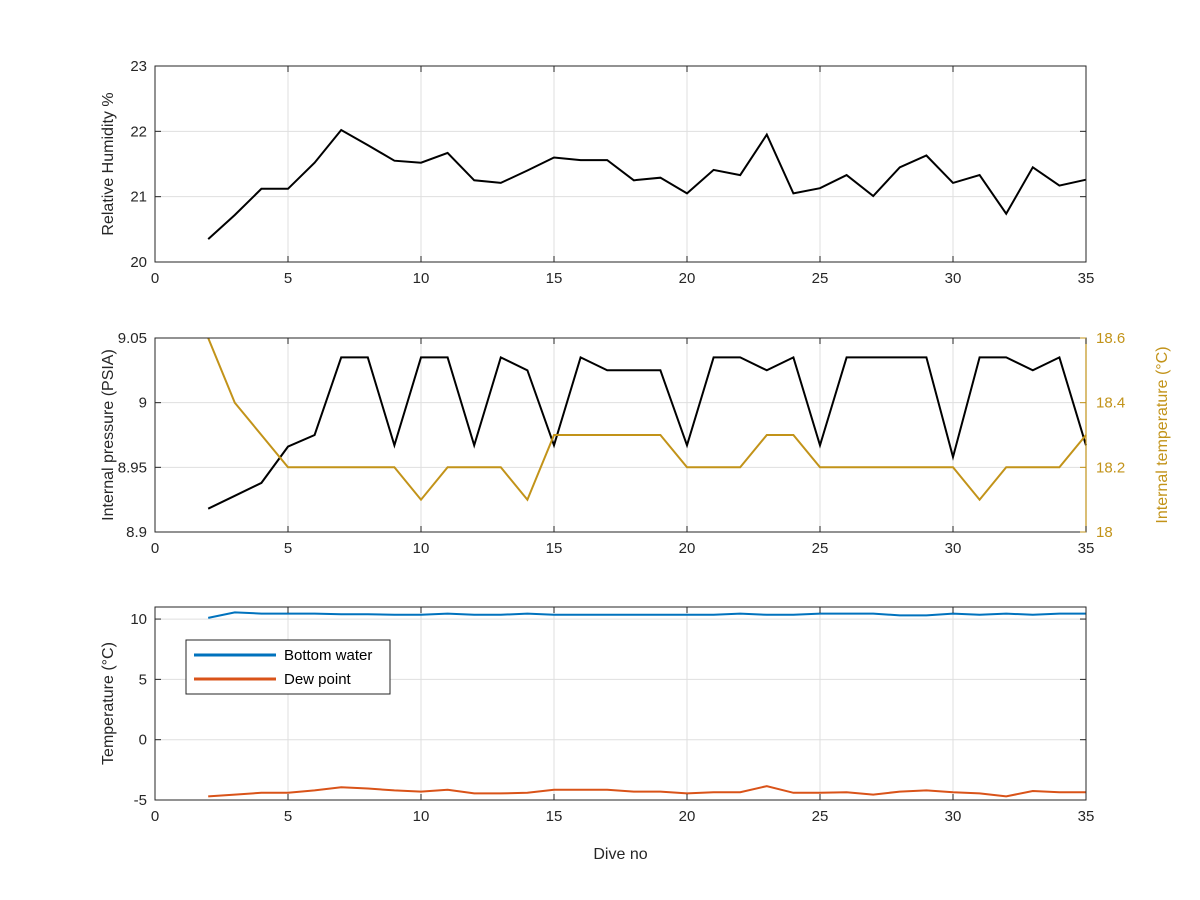 Image resolution: width=1200 pixels, height=900 pixels. Describe the element at coordinates (620, 854) in the screenshot. I see `dive-no-x-axis-label: Dive no` at that location.